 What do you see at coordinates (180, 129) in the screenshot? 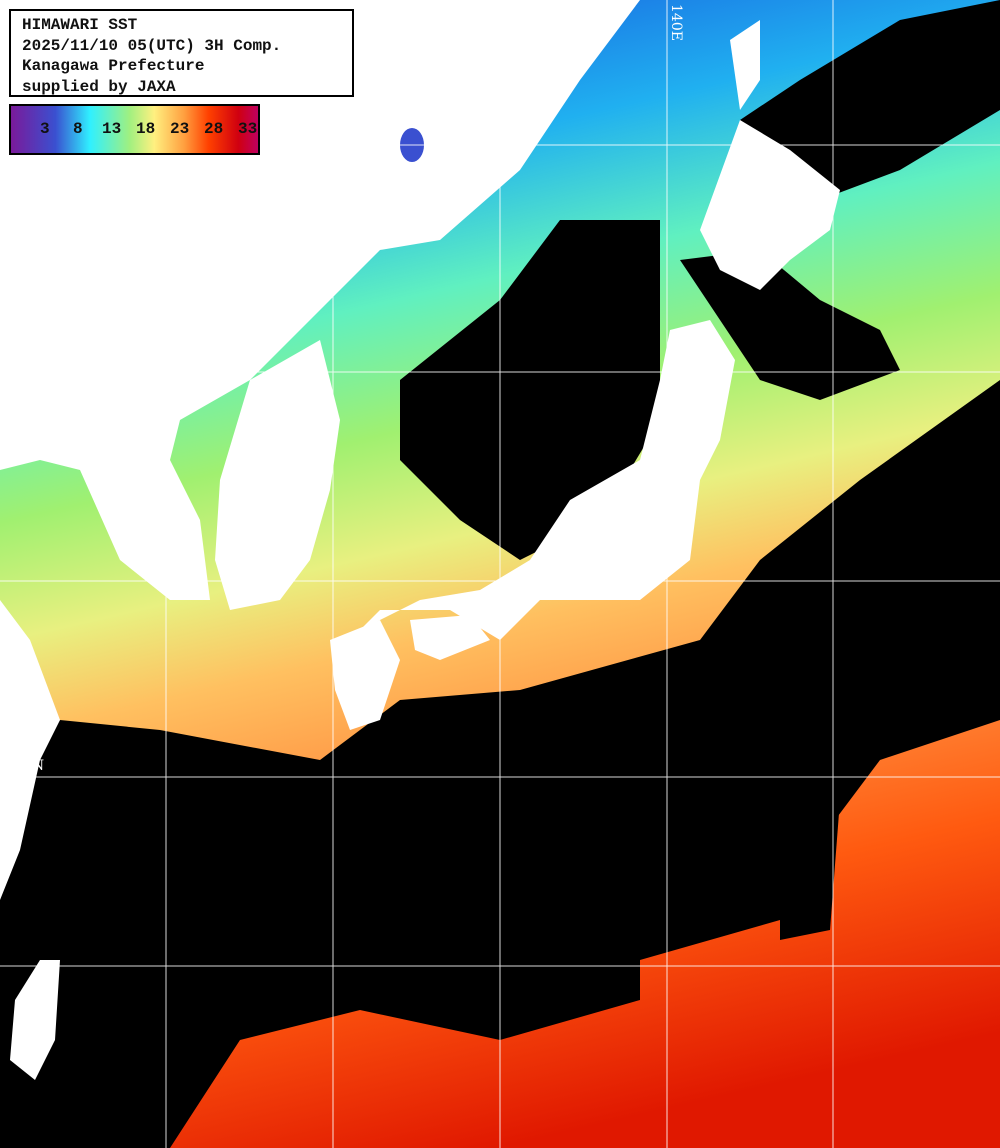
I see `legend-tick: 23` at bounding box center [180, 129].